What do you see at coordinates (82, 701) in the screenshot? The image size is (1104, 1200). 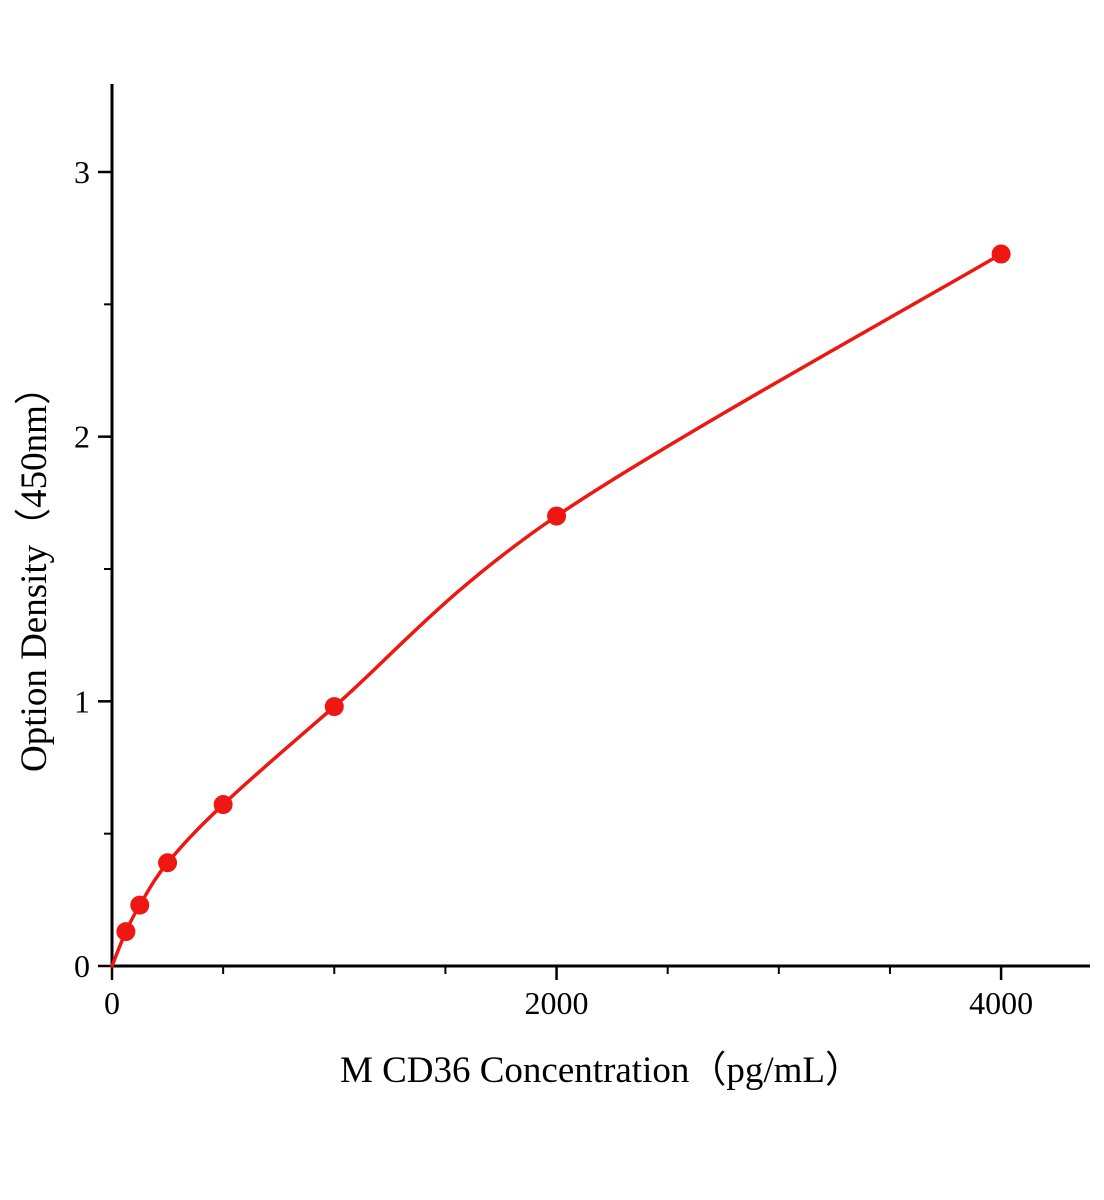 I see `y-tick-label: 1` at bounding box center [82, 701].